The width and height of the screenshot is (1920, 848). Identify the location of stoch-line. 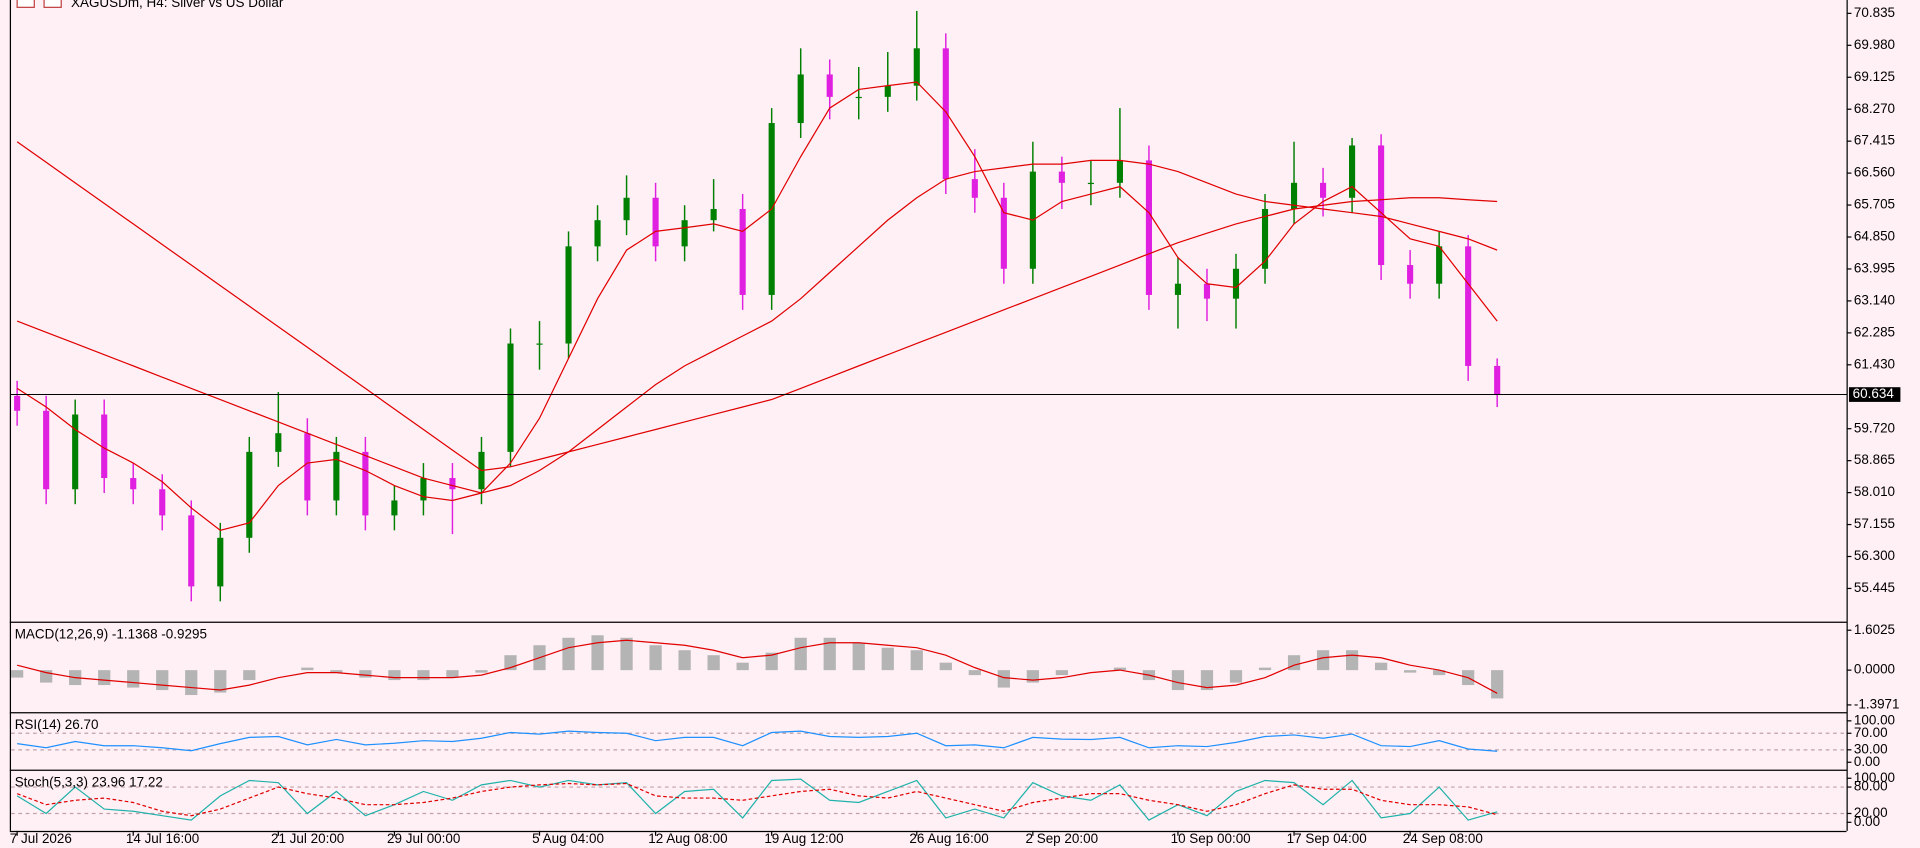
(757, 799).